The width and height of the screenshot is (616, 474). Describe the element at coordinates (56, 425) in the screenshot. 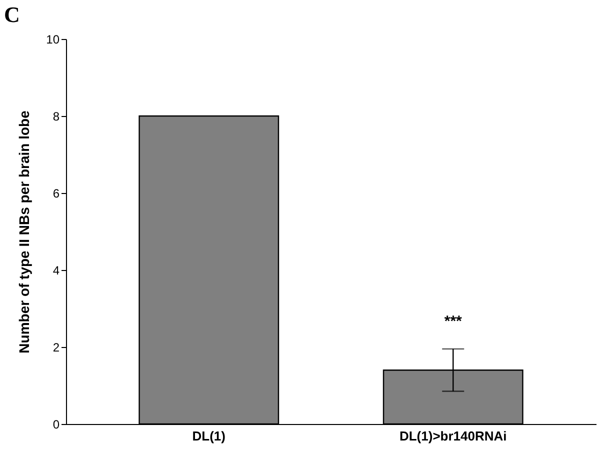

I see `y-tick-label: 0` at that location.